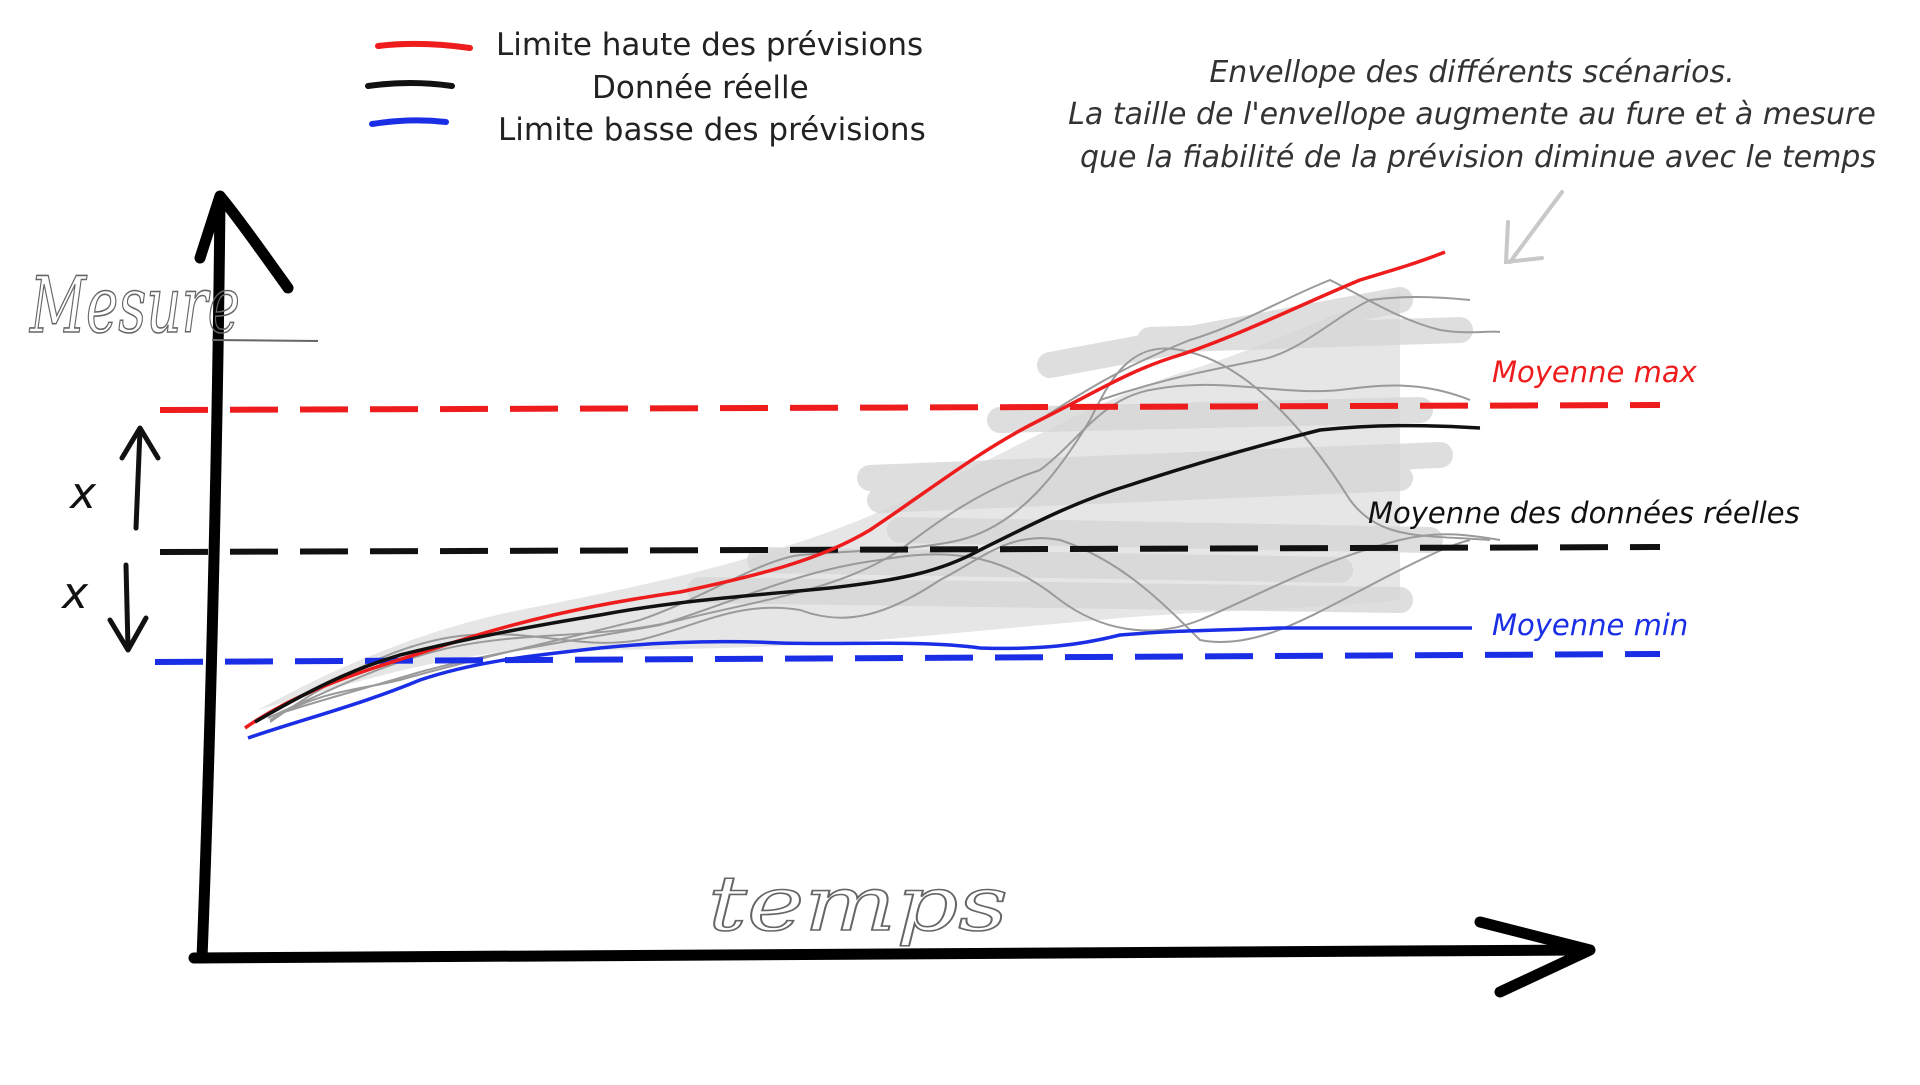  I want to click on legend-label-real: Donnée réelle, so click(700, 88).